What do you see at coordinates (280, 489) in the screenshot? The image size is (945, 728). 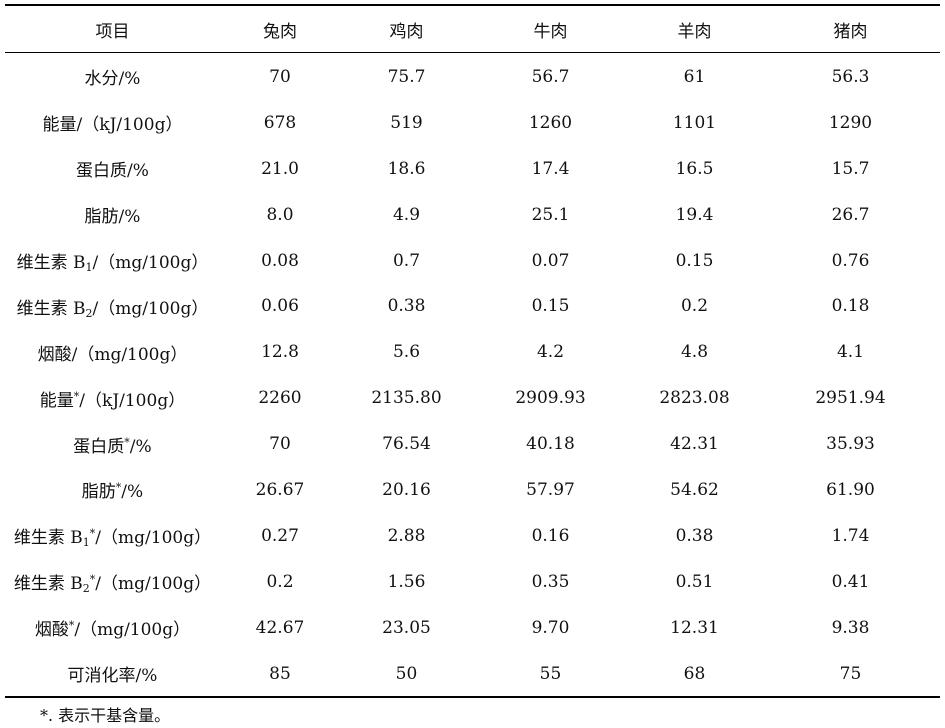 I see `table-cell: 26.67` at bounding box center [280, 489].